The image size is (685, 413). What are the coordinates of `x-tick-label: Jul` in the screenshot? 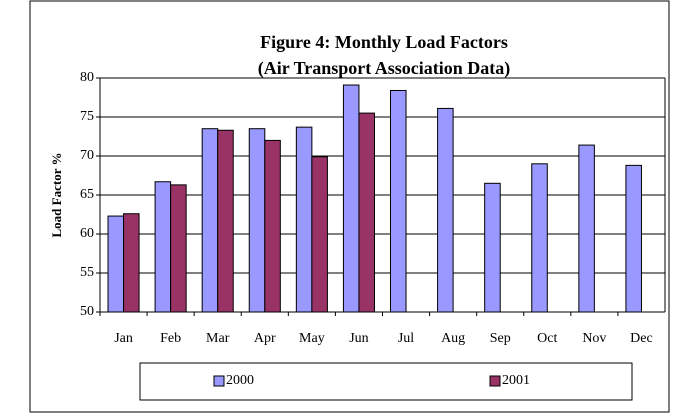 It's located at (406, 338).